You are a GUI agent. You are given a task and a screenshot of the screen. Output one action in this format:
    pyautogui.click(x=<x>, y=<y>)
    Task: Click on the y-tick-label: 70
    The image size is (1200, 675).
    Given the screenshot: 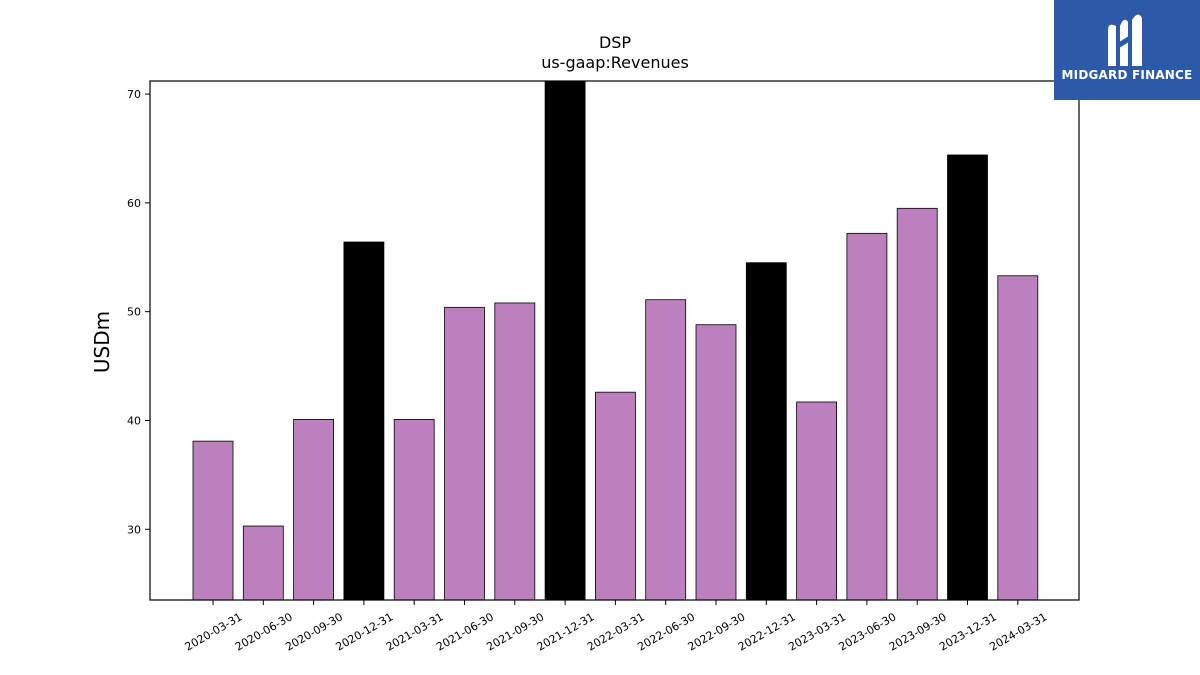 What is the action you would take?
    pyautogui.click(x=134, y=94)
    